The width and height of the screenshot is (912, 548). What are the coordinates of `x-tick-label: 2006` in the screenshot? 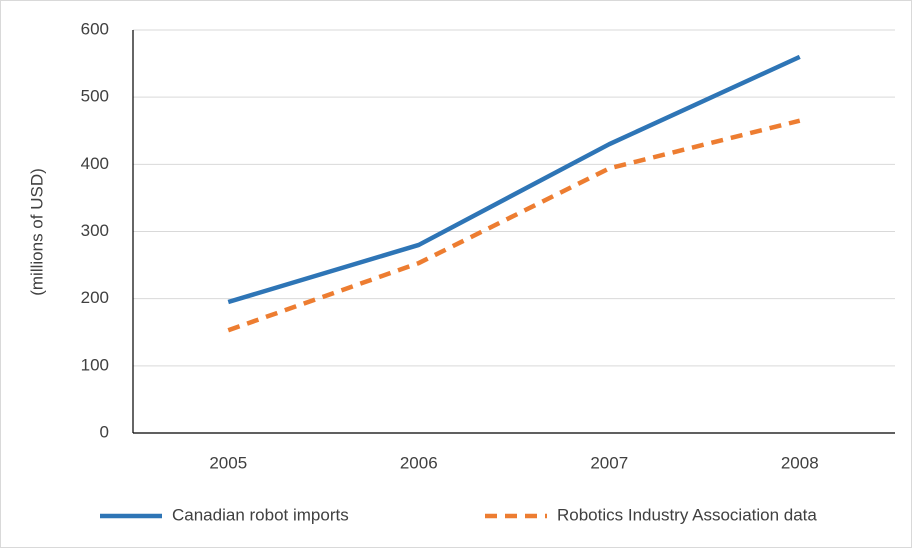 It's located at (419, 462).